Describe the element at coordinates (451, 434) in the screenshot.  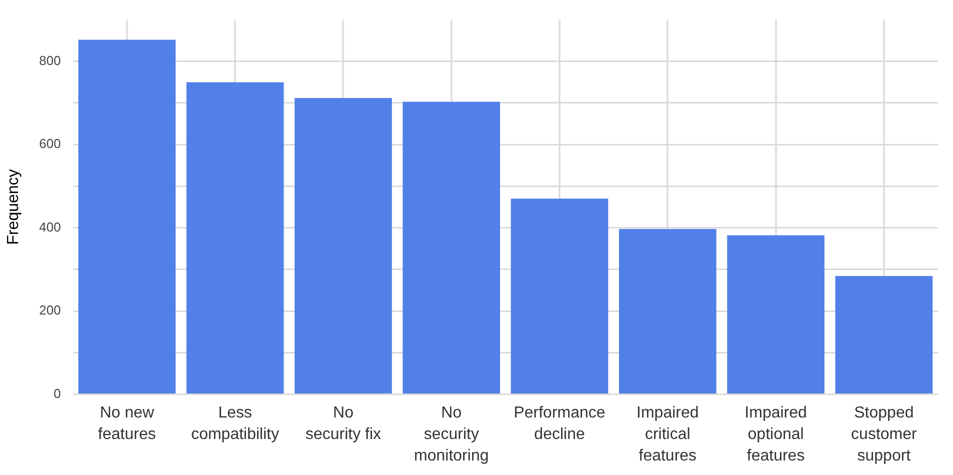
I see `x-tick-label: No security monitoring` at that location.